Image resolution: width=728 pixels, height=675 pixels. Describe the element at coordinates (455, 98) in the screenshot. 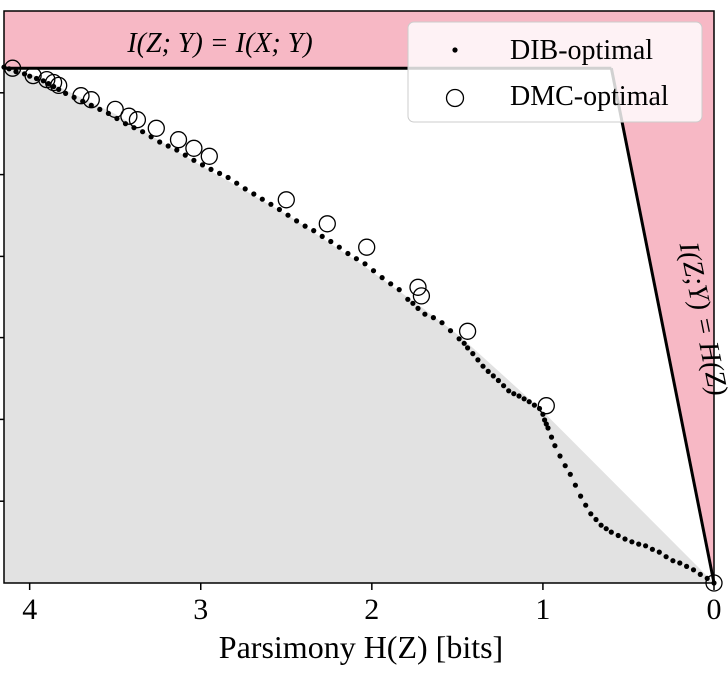

I see `legend-open-circle-marker` at that location.